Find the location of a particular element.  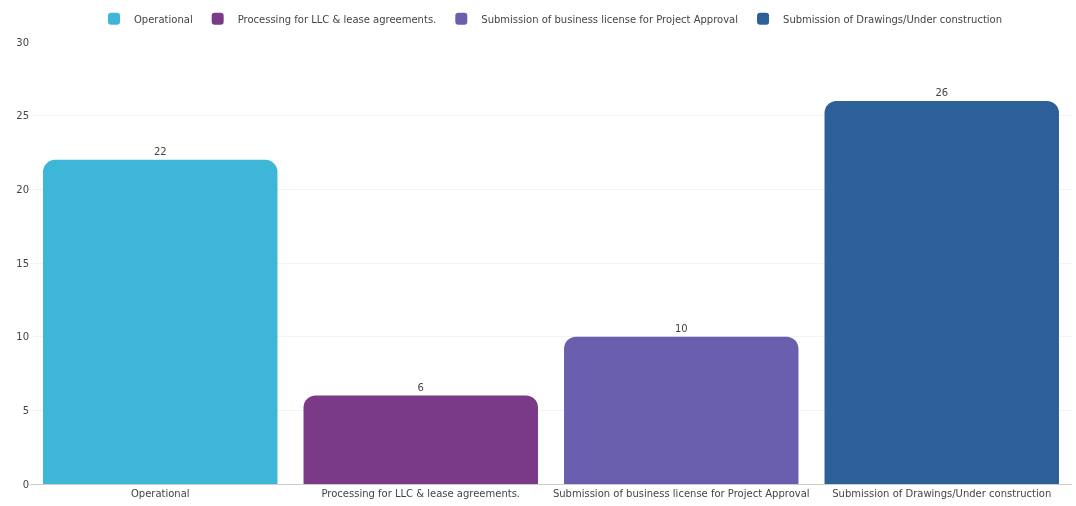

y-tick-label: 30 is located at coordinates (22, 42).